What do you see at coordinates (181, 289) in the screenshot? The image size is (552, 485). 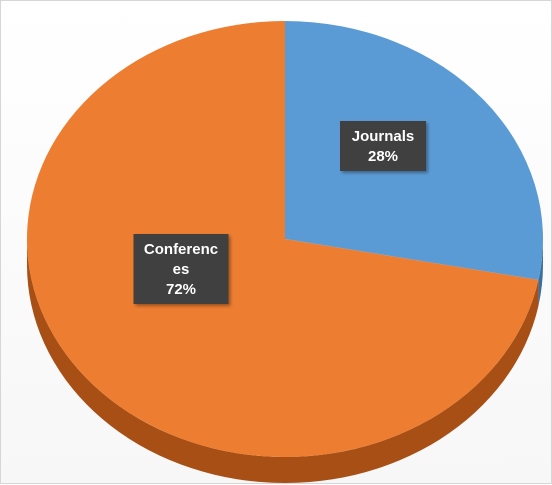 I see `data-label-percent: 72%` at bounding box center [181, 289].